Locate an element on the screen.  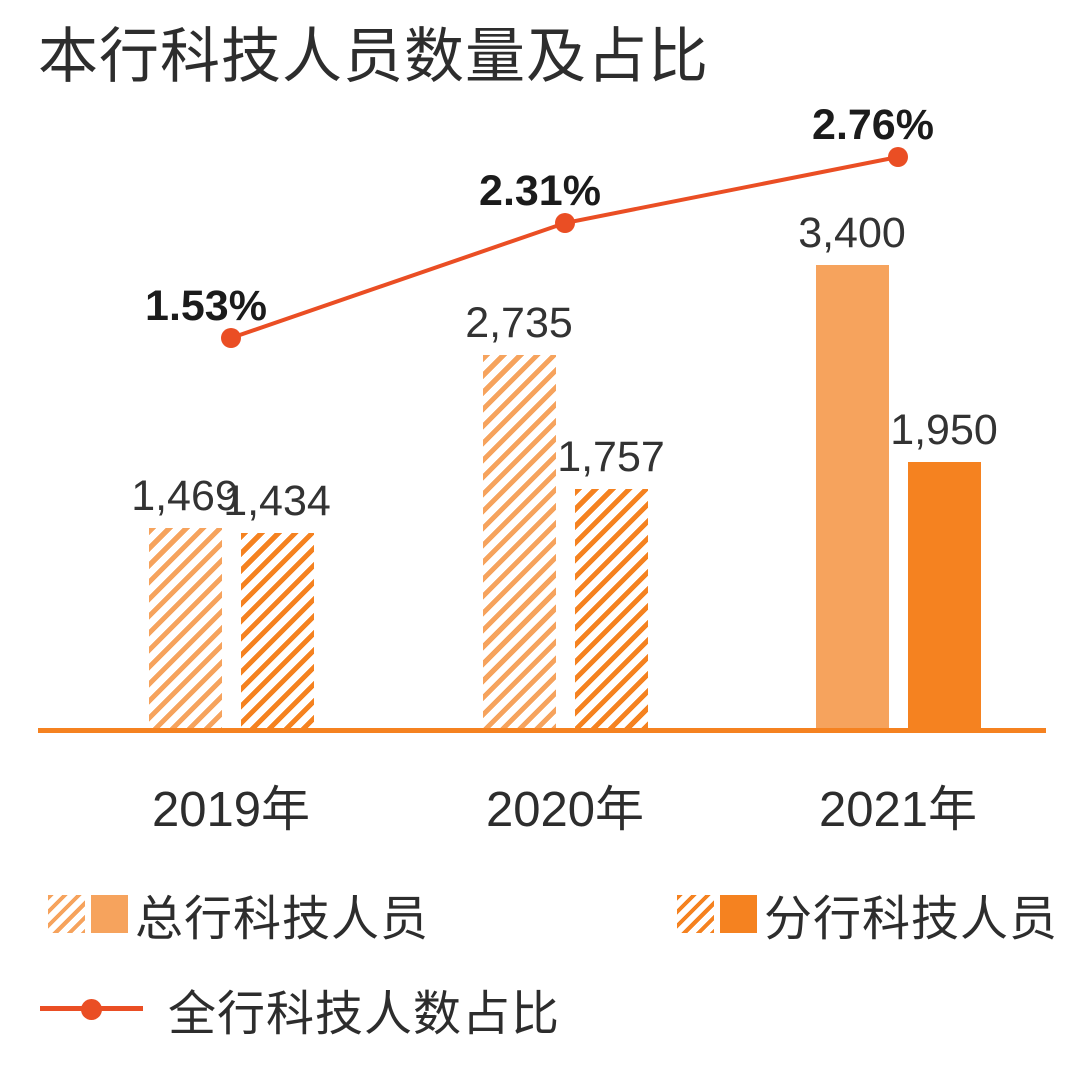
legend-item-branch: 分行科技人员 is located at coordinates (867, 916).